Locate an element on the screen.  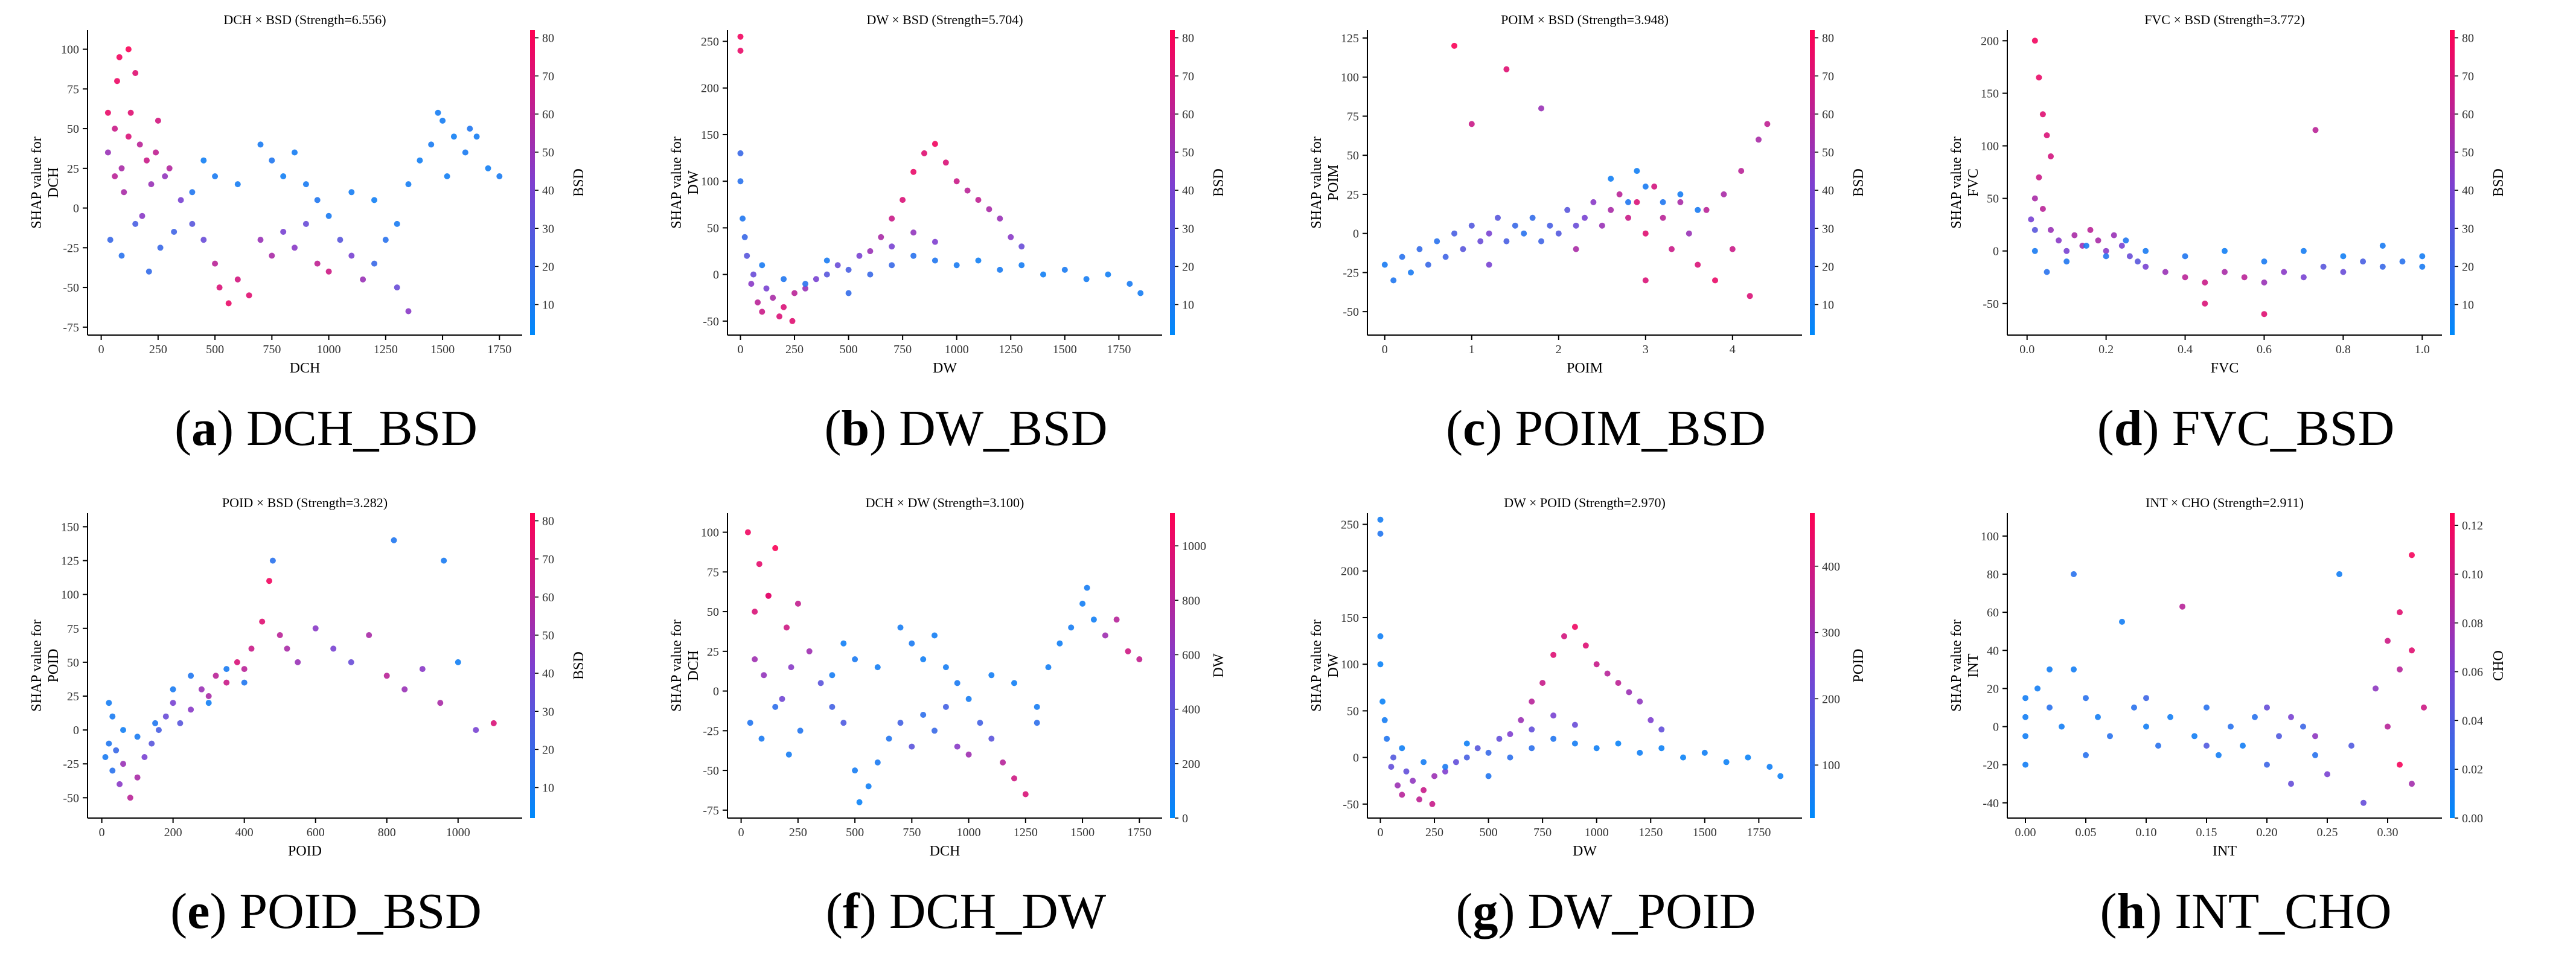
x-tick-label: 750 is located at coordinates (912, 832).